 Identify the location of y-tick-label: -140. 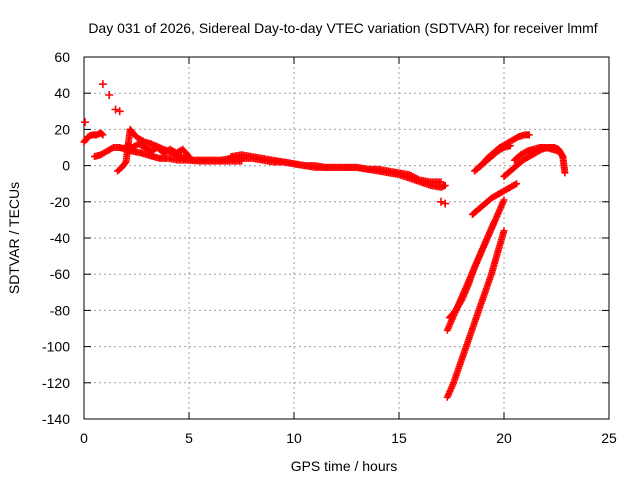
(56, 419).